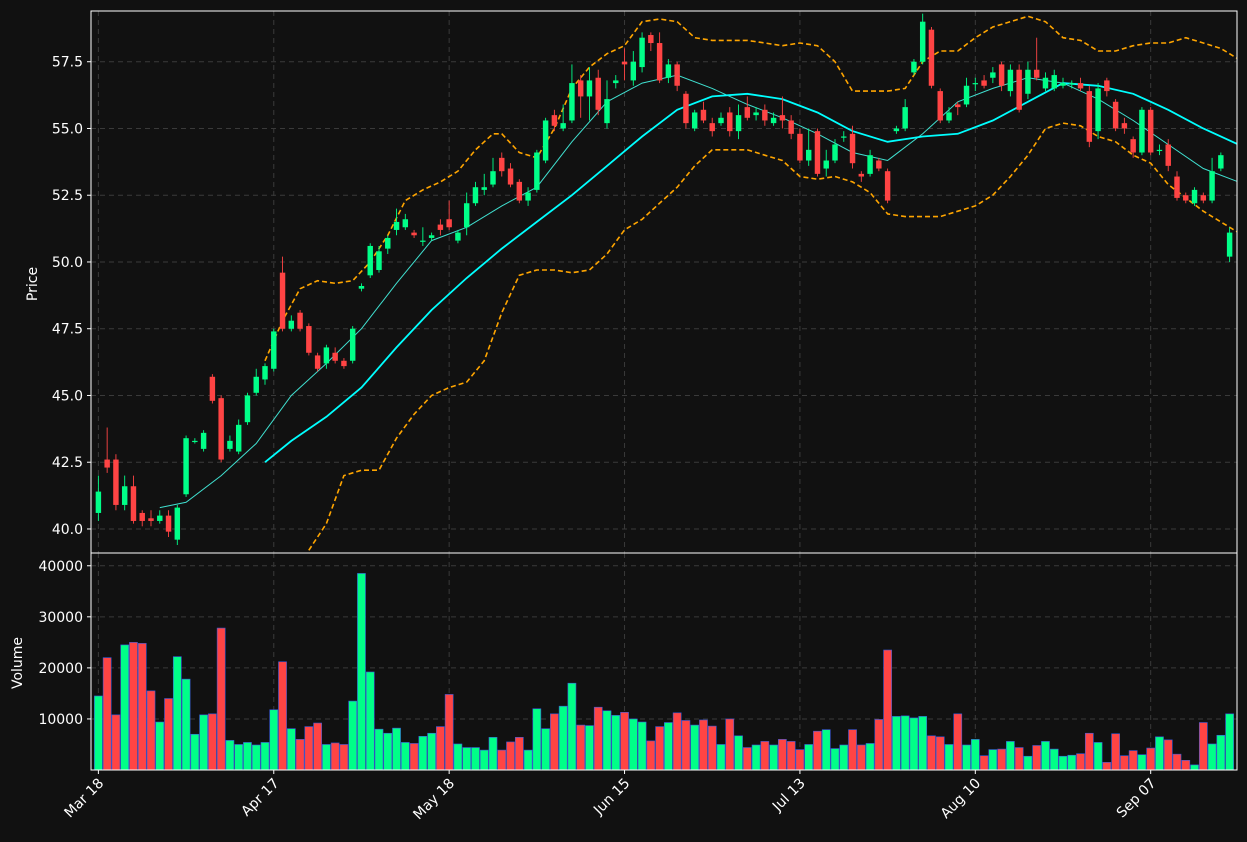 The image size is (1247, 842). Describe the element at coordinates (33, 284) in the screenshot. I see `price-axis-label: Price` at that location.